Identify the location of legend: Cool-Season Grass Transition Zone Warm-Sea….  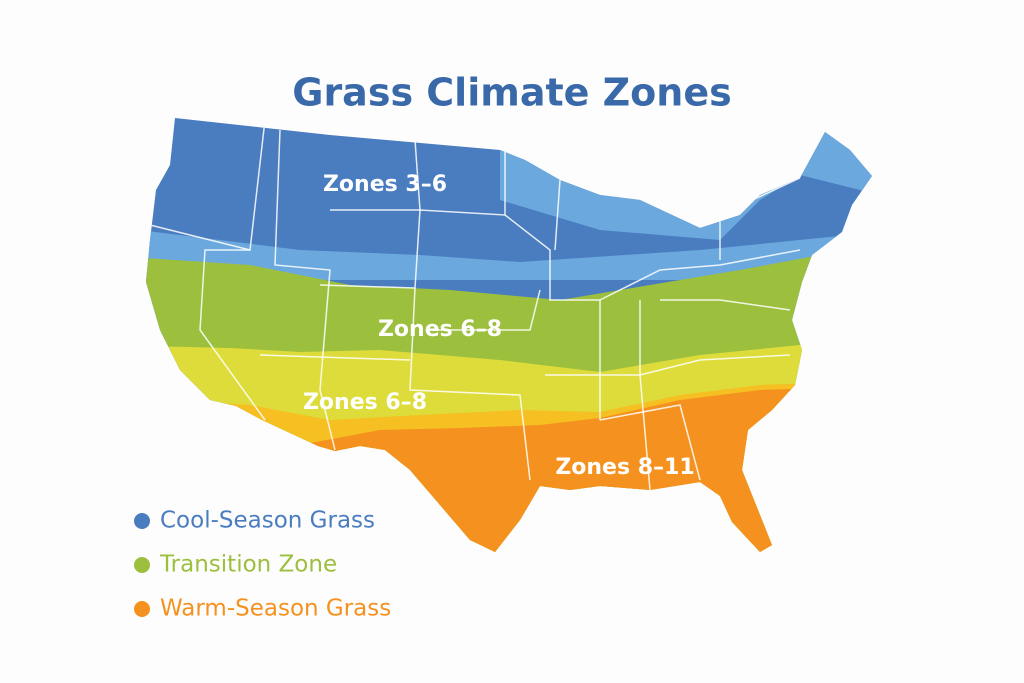
(262, 565).